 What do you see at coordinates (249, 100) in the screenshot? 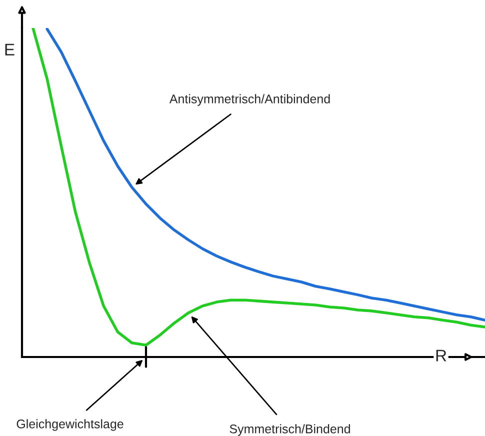
I see `annotation: Antisymmetrisch/Antibindend` at bounding box center [249, 100].